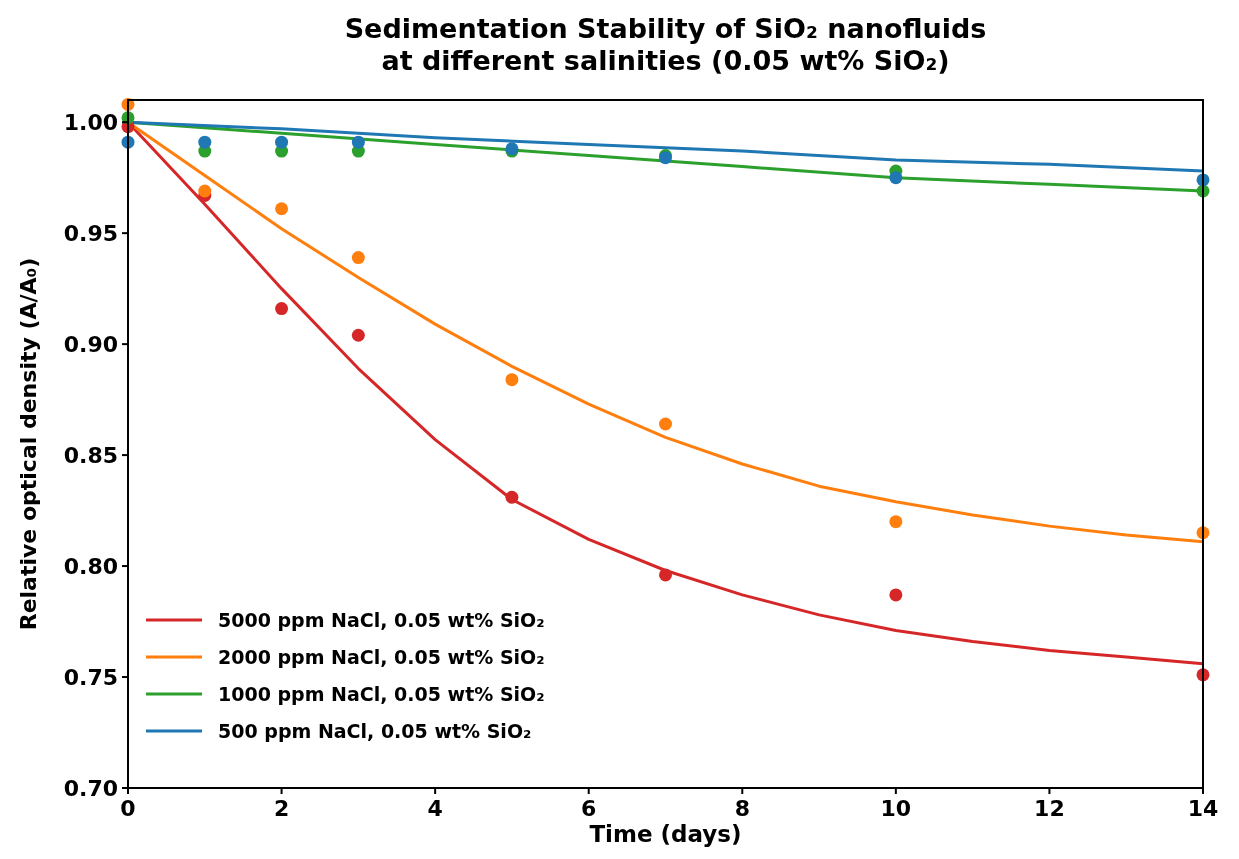  Describe the element at coordinates (90, 345) in the screenshot. I see `y-tick-label: 0.90` at that location.